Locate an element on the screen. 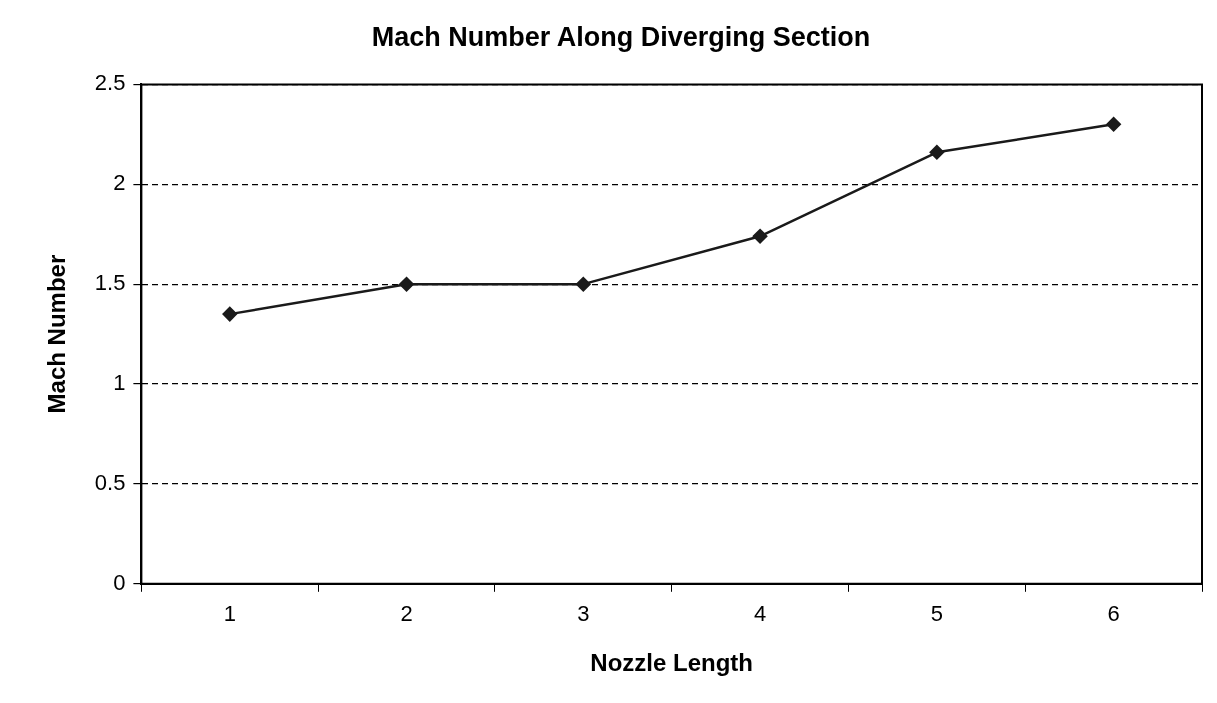 The image size is (1217, 703). x-tick-label: 6 is located at coordinates (1113, 614).